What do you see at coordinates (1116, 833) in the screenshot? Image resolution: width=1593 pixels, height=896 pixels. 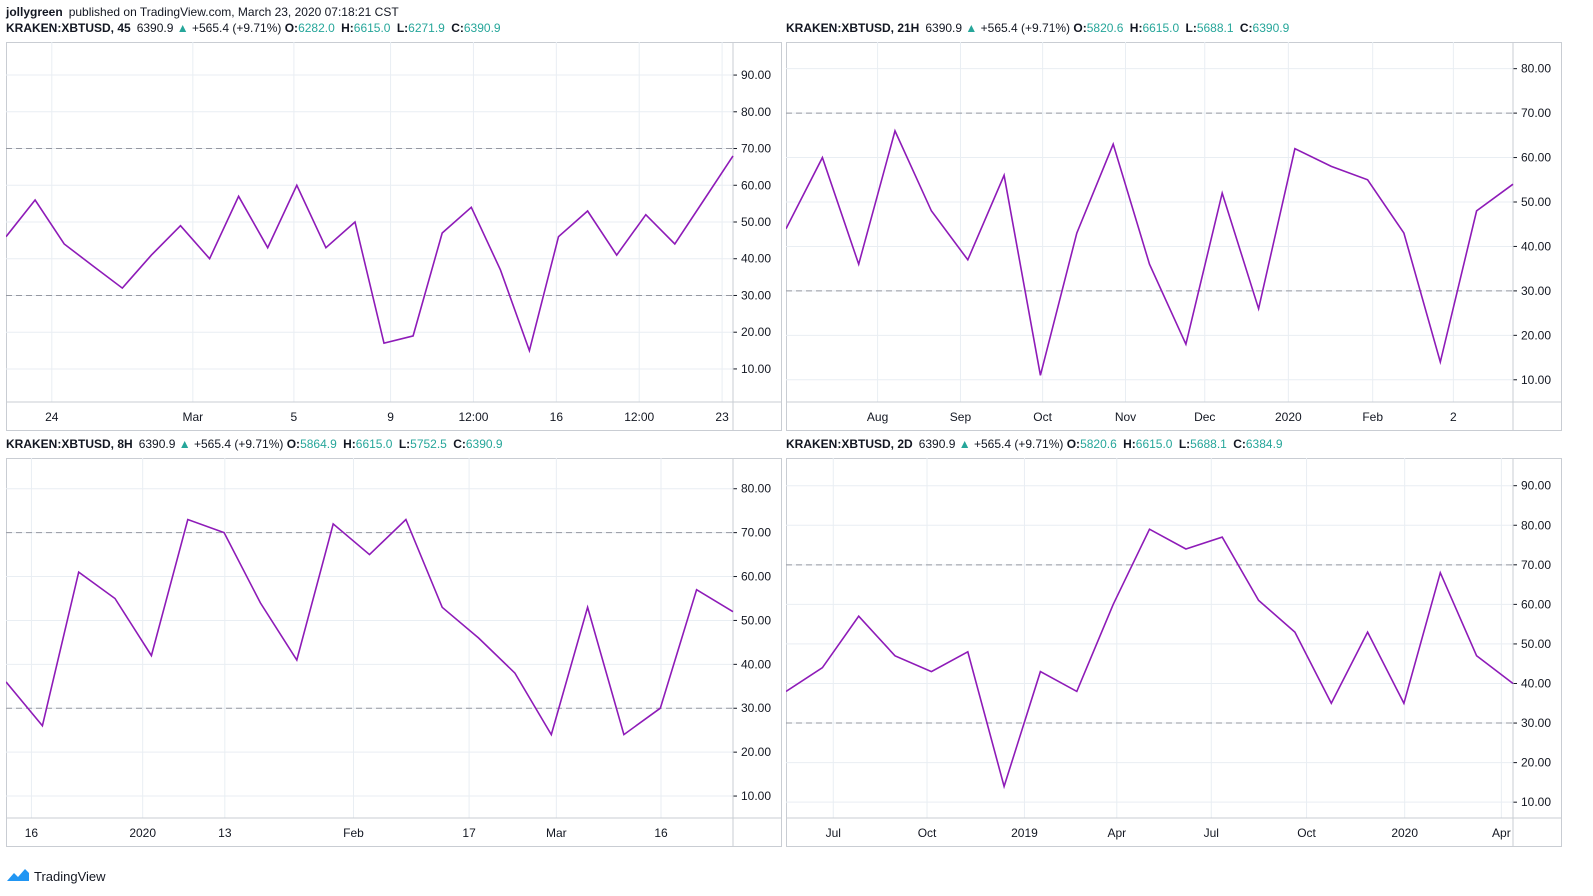 I see `x-tick-label: Apr` at bounding box center [1116, 833].